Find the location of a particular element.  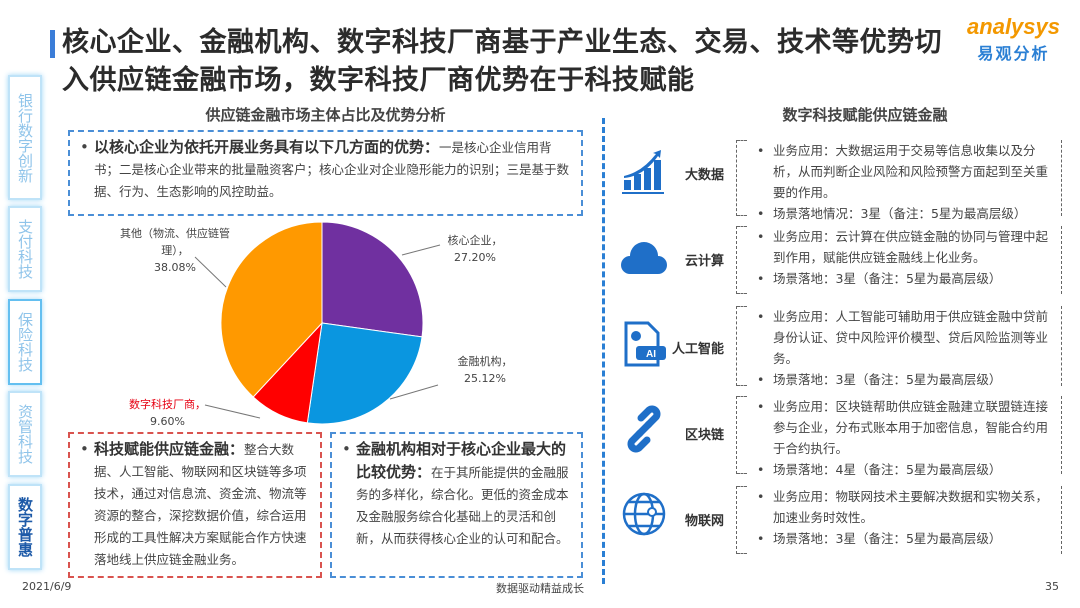

globe-network-icon is located at coordinates (644, 514).